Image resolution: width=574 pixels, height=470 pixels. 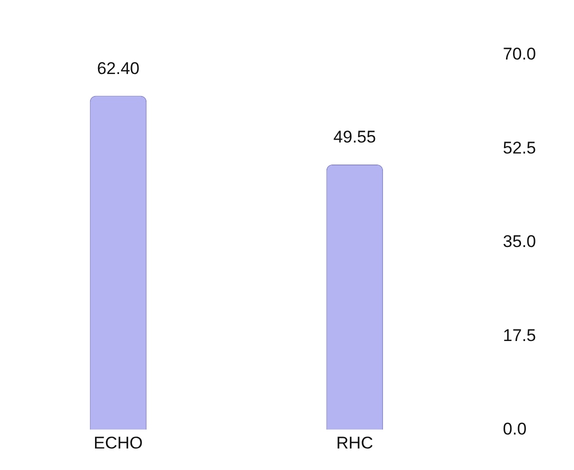 I want to click on y-tick-label: 35.0, so click(x=519, y=242).